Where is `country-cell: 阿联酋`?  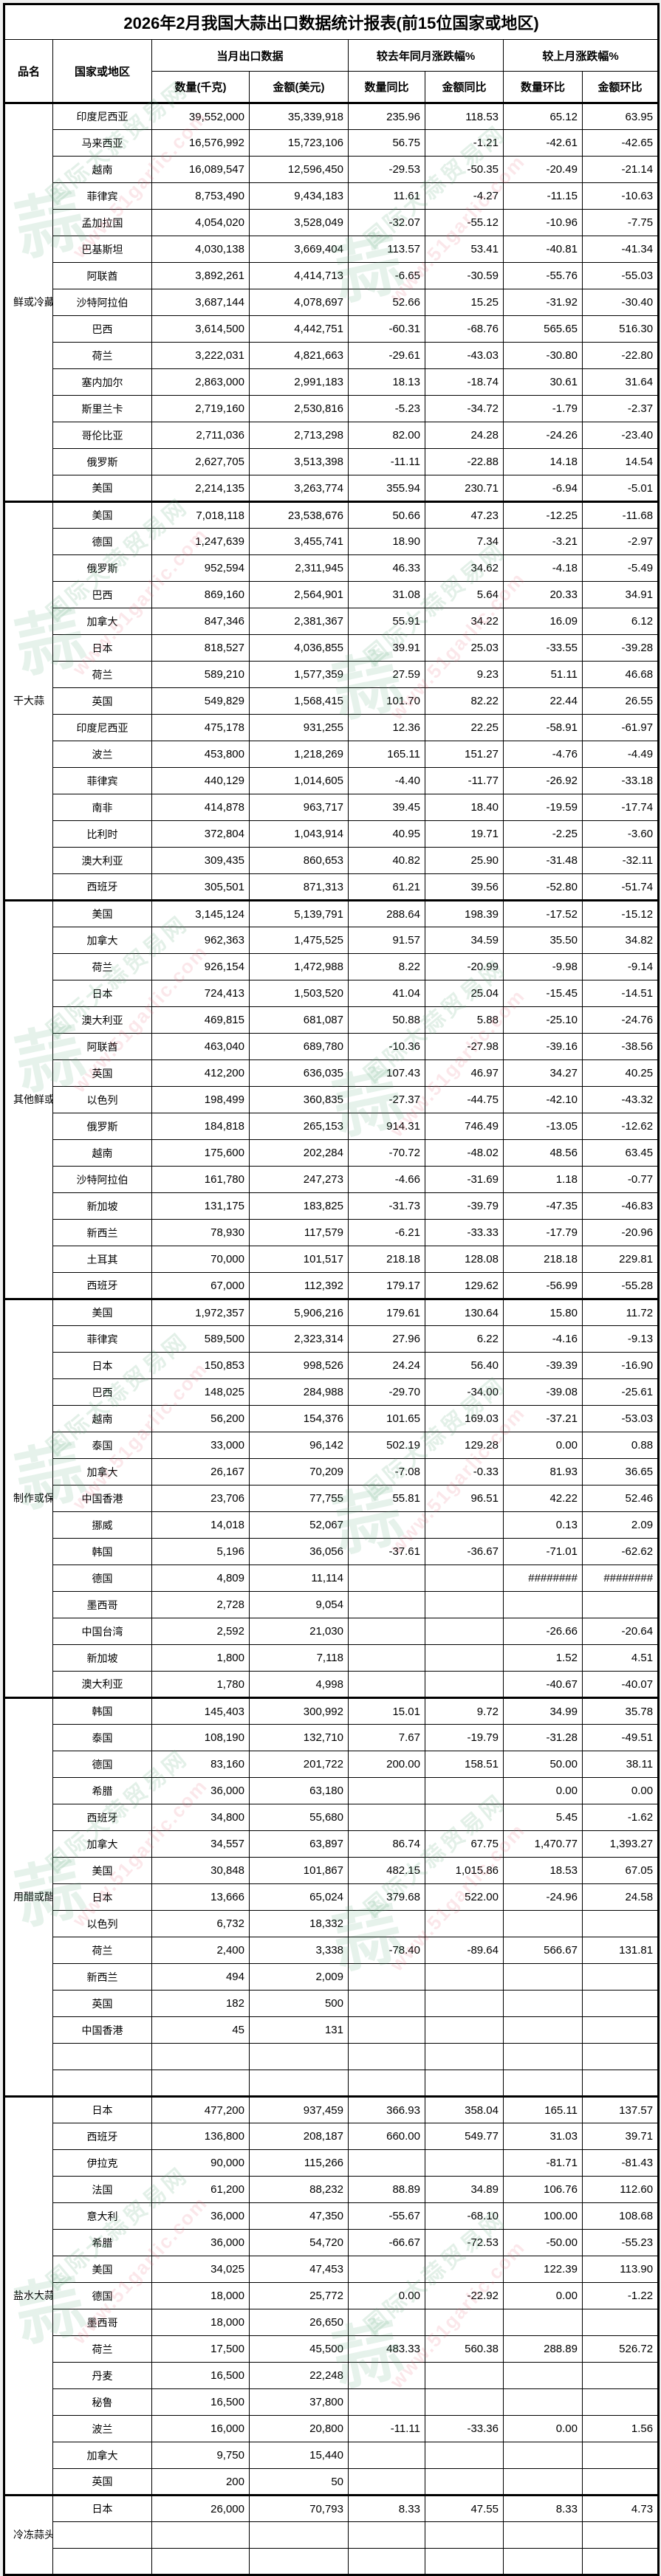
country-cell: 阿联酋 is located at coordinates (102, 1046).